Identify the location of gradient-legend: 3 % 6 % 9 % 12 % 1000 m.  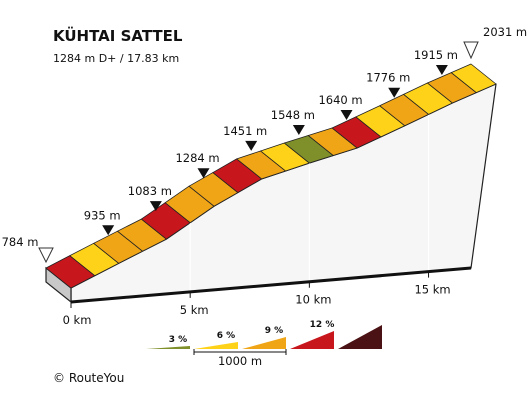
(264, 344).